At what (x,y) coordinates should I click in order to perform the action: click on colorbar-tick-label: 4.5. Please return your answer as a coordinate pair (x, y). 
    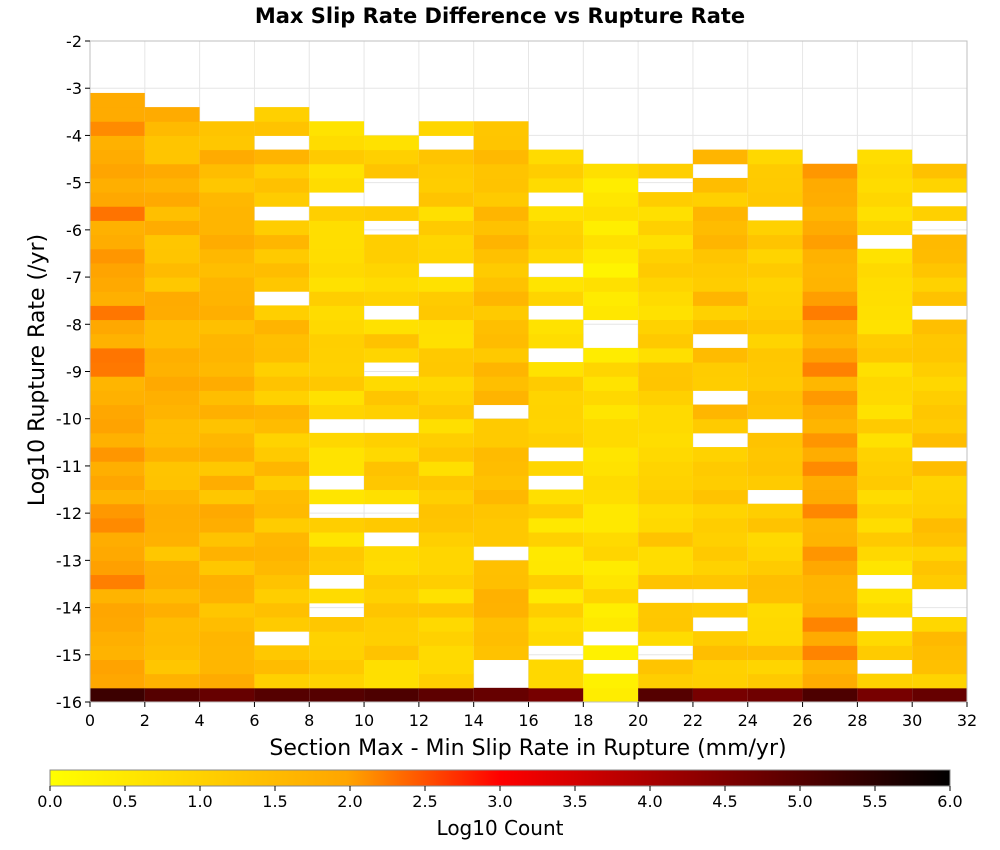
    Looking at the image, I should click on (724, 801).